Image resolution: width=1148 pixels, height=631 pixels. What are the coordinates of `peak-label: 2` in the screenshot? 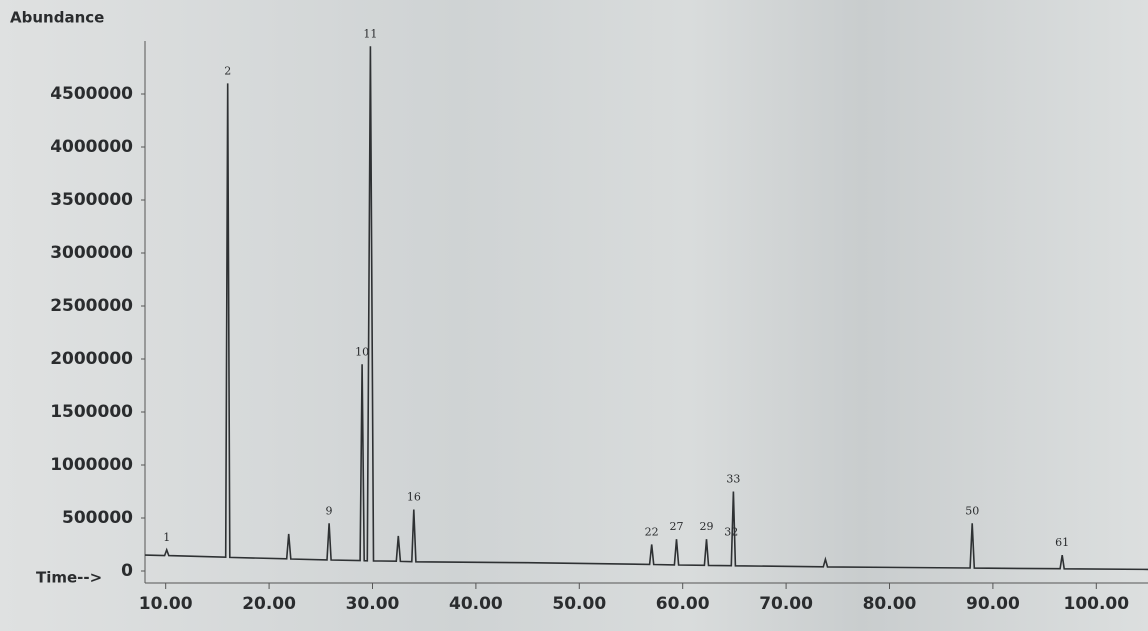 It's located at (227, 70).